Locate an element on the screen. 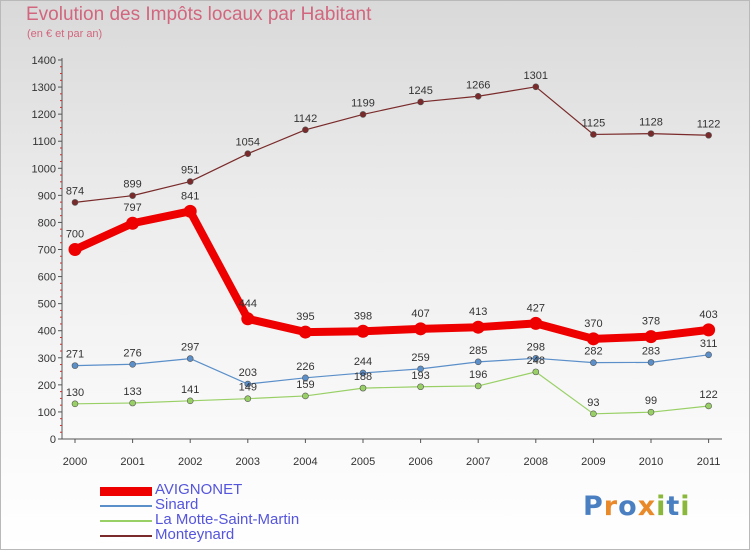 The width and height of the screenshot is (750, 550). data-label-la-motte-saint-martin: 141 is located at coordinates (190, 390).